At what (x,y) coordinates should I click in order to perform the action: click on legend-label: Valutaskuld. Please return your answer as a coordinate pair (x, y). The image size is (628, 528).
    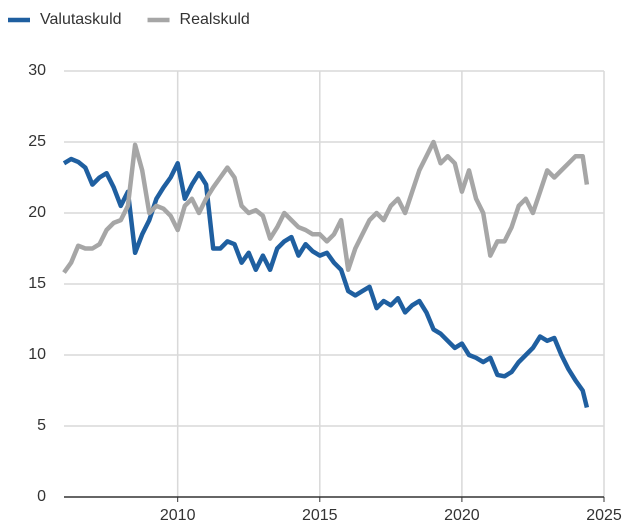
    Looking at the image, I should click on (81, 19).